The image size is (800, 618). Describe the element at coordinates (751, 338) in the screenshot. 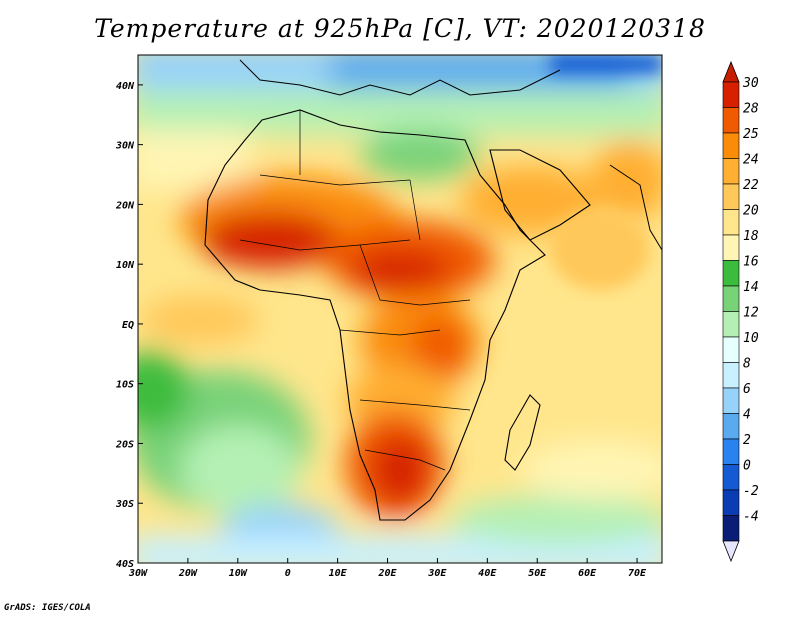

I see `colorbar-level-label: 10` at that location.